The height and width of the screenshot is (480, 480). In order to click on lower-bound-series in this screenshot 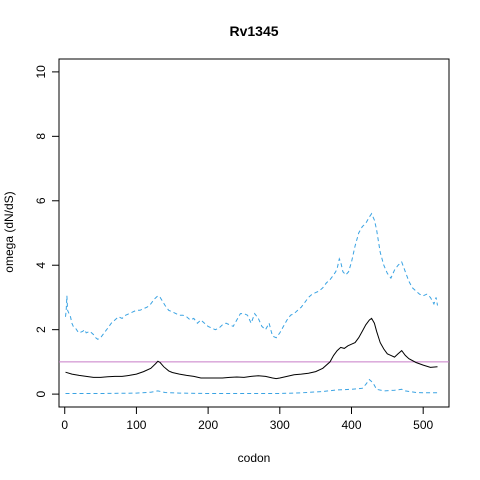, I will do `click(251, 386)`.